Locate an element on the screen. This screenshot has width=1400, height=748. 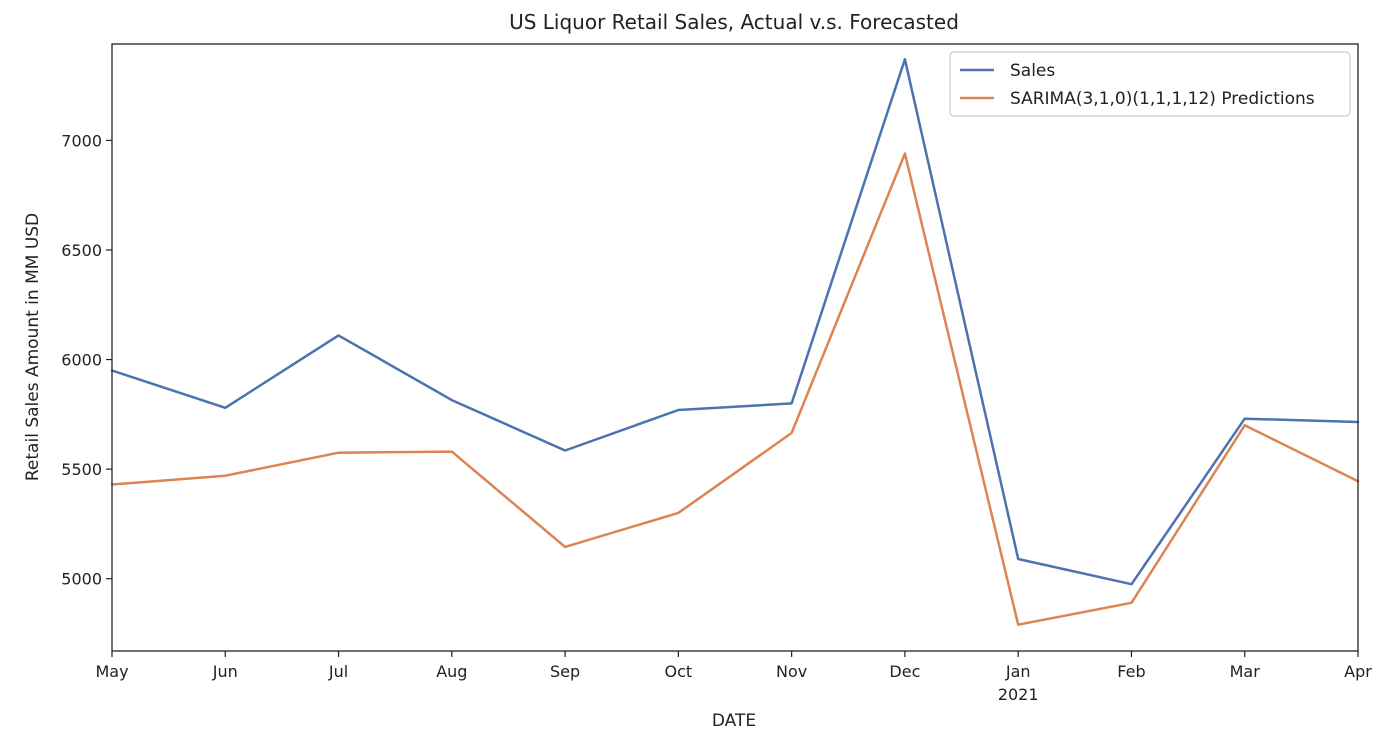
x-year-label: 2021 is located at coordinates (1018, 694).